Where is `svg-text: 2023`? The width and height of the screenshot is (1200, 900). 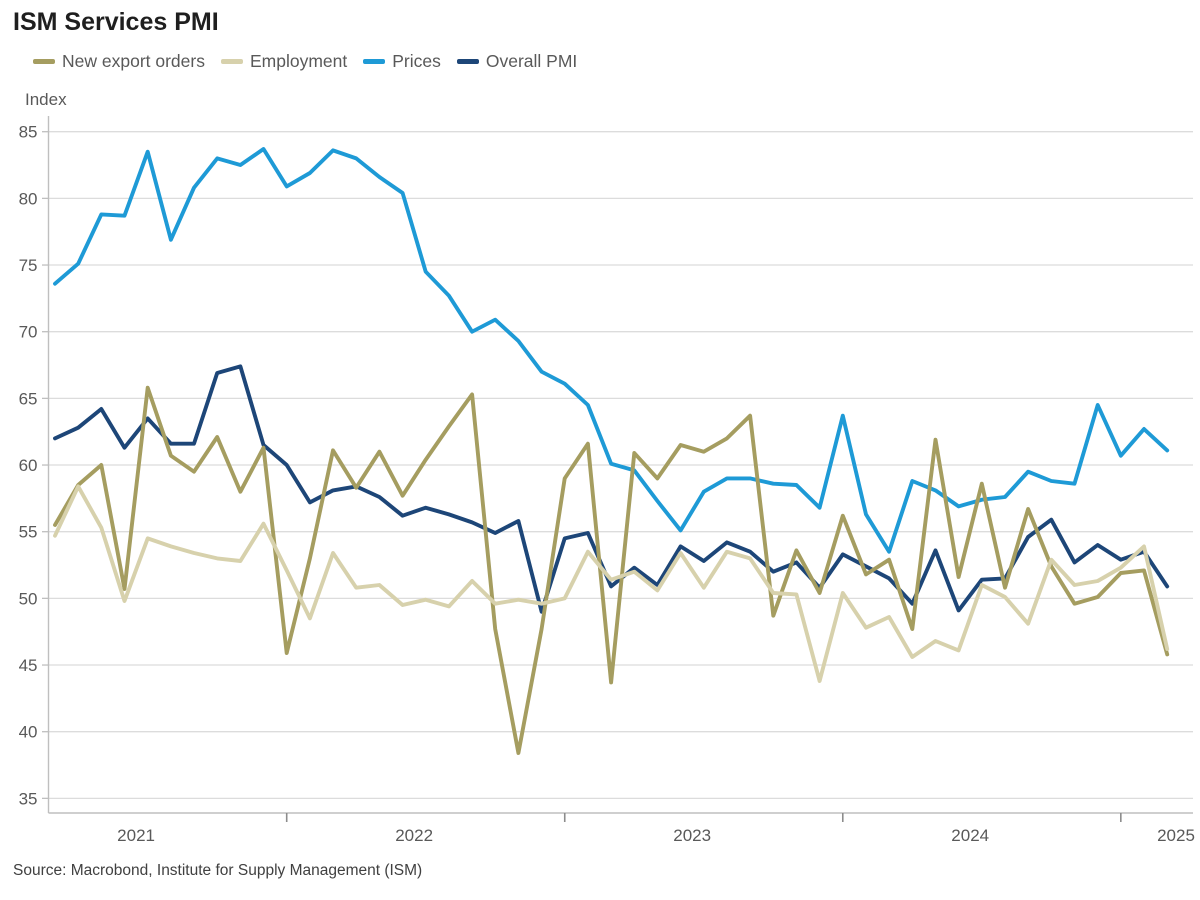 svg-text: 2023 is located at coordinates (692, 835).